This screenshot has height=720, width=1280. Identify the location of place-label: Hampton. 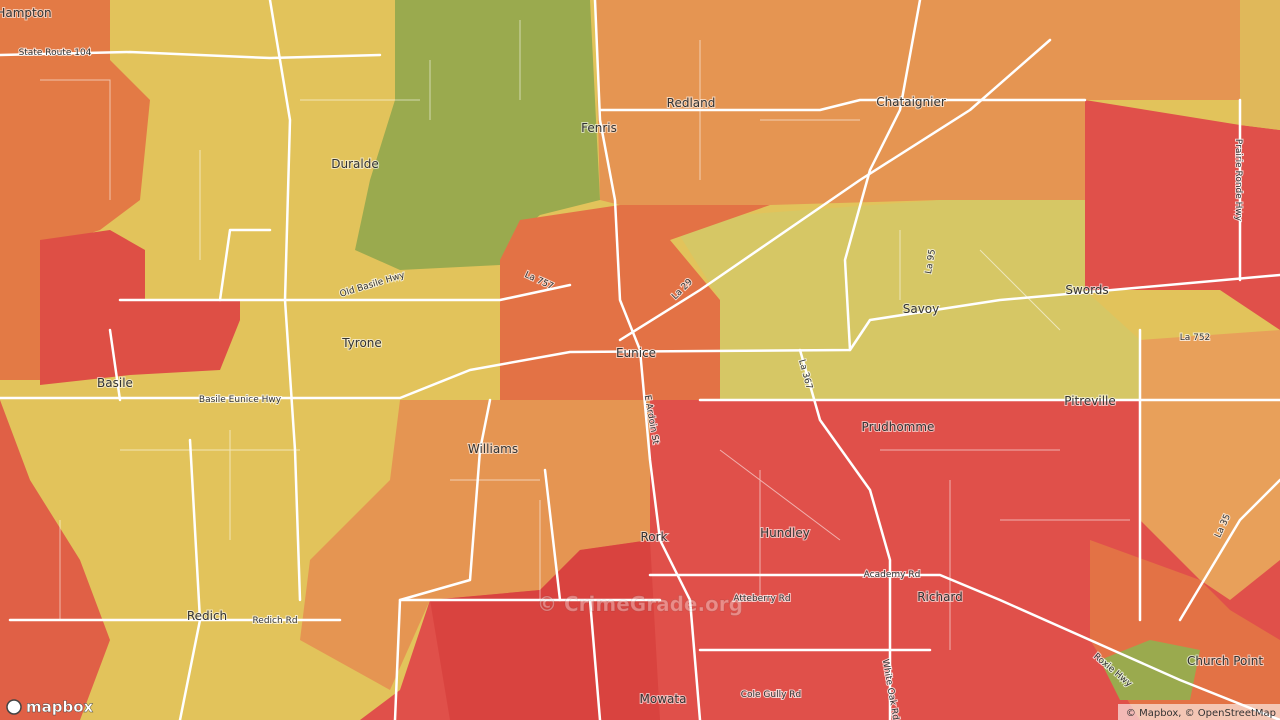
(26, 13).